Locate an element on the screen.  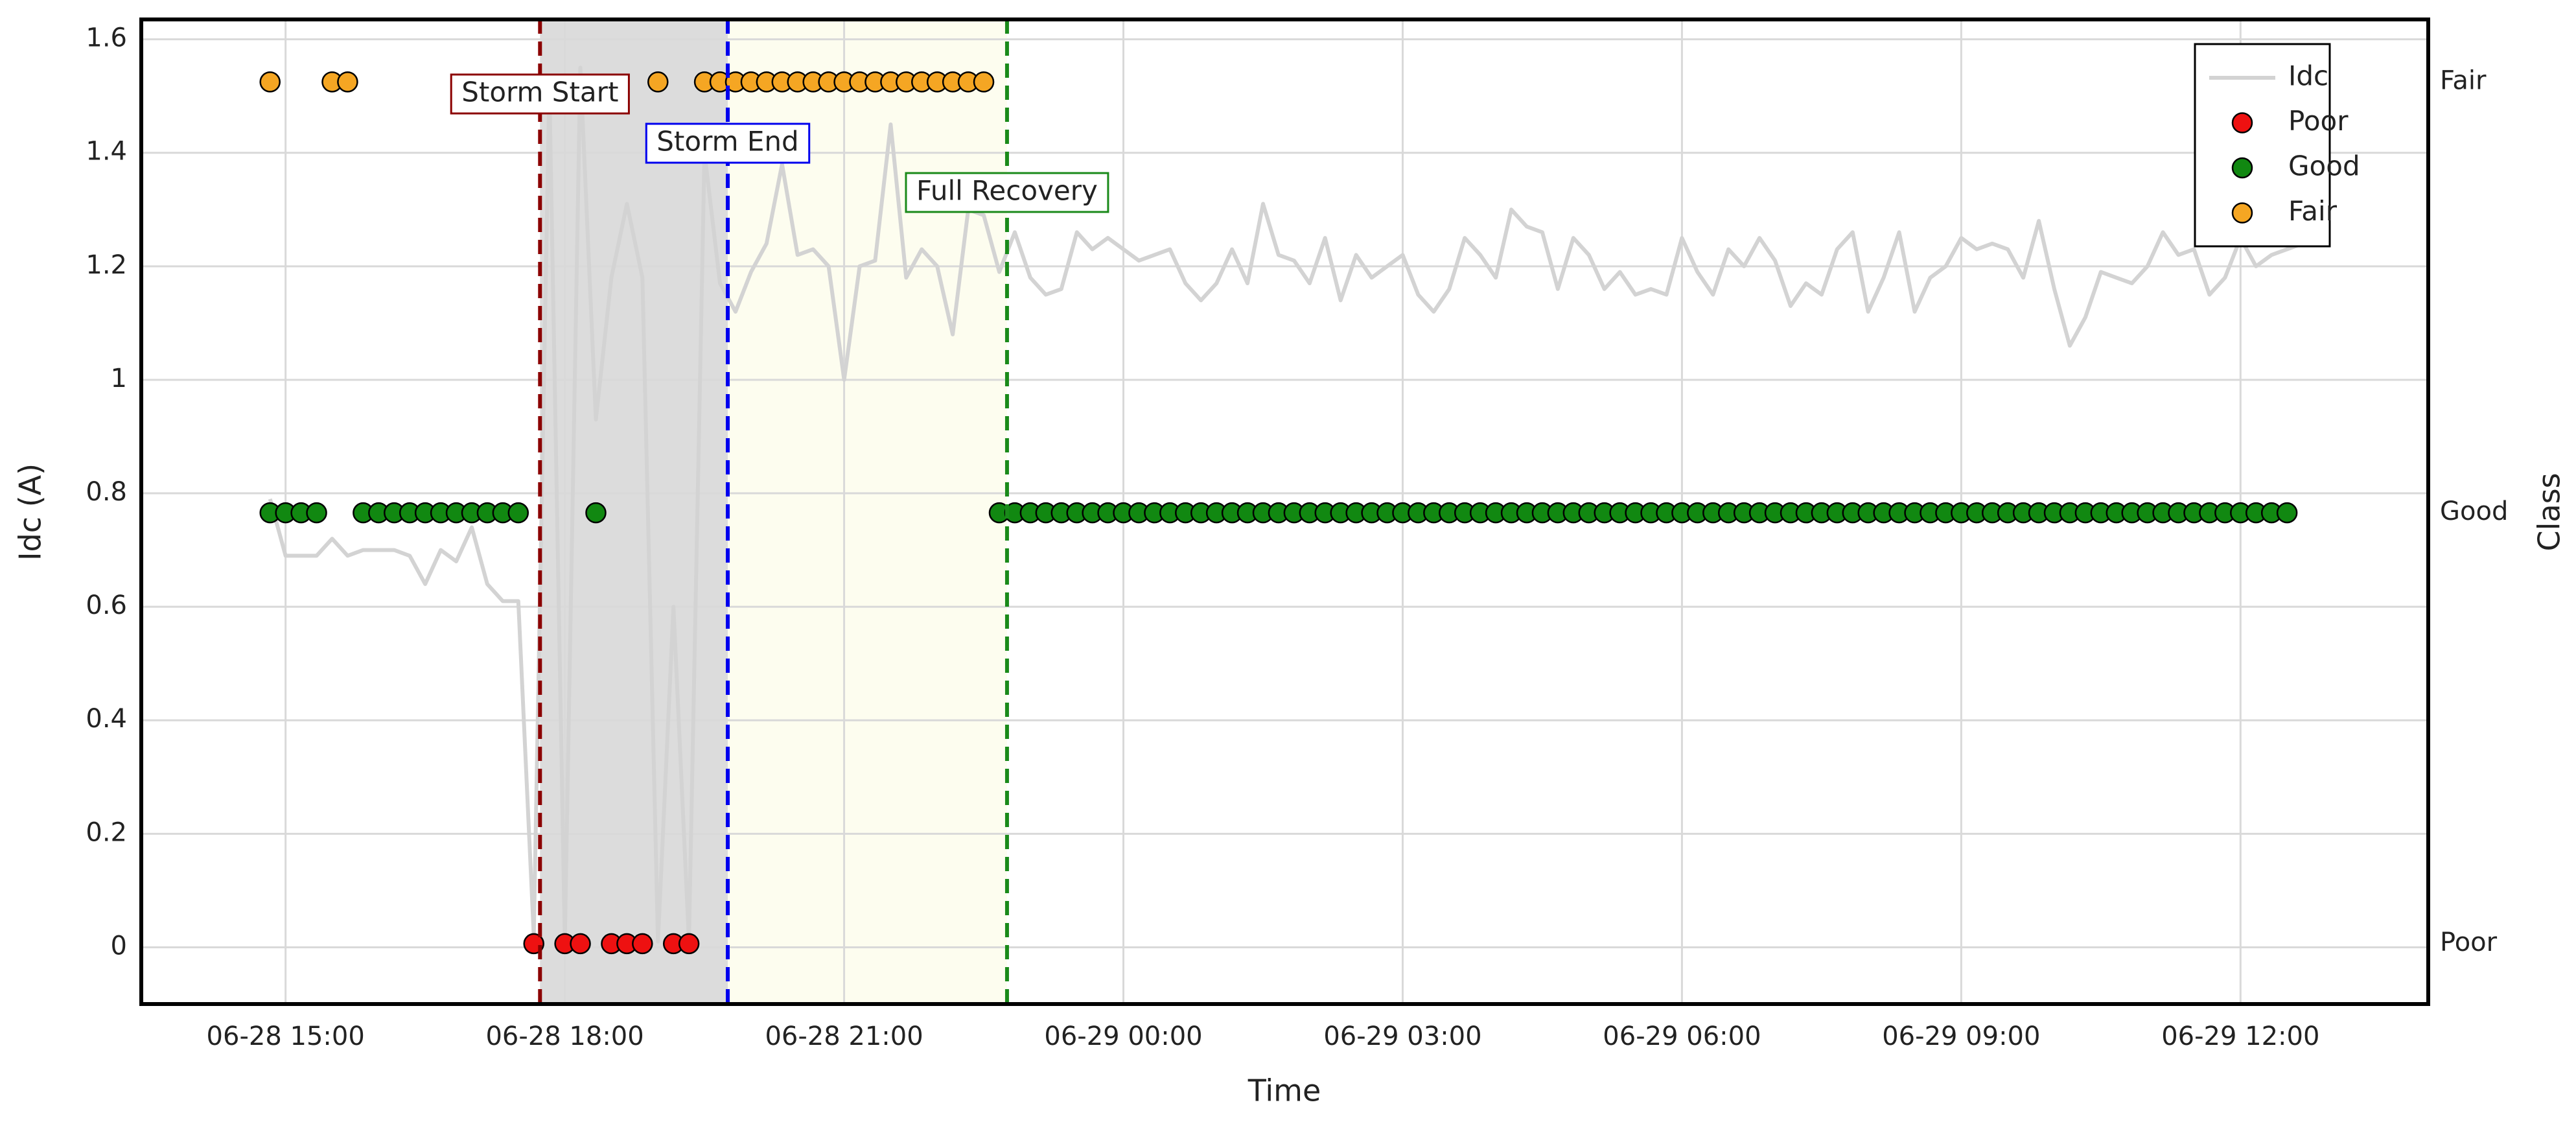
y2-tick-label: Fair is located at coordinates (2463, 80).